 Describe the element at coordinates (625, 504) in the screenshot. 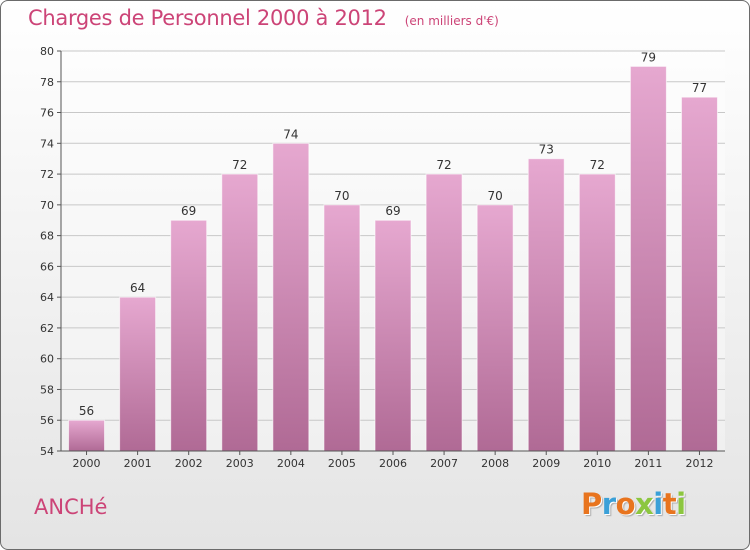

I see `logo-letter: o` at that location.